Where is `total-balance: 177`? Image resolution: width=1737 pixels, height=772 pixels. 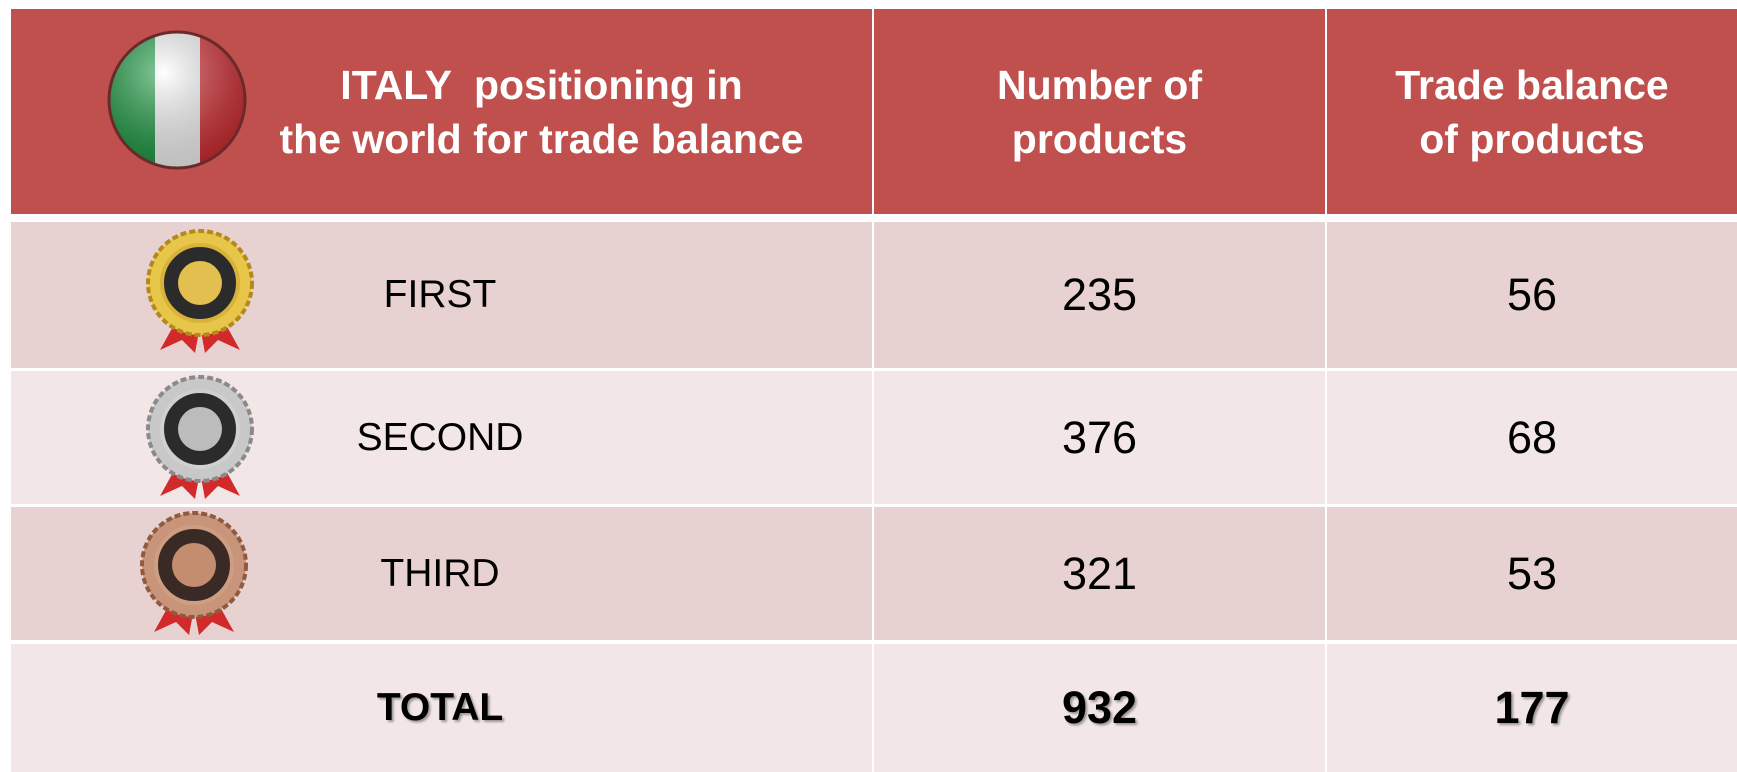 total-balance: 177 is located at coordinates (1532, 707).